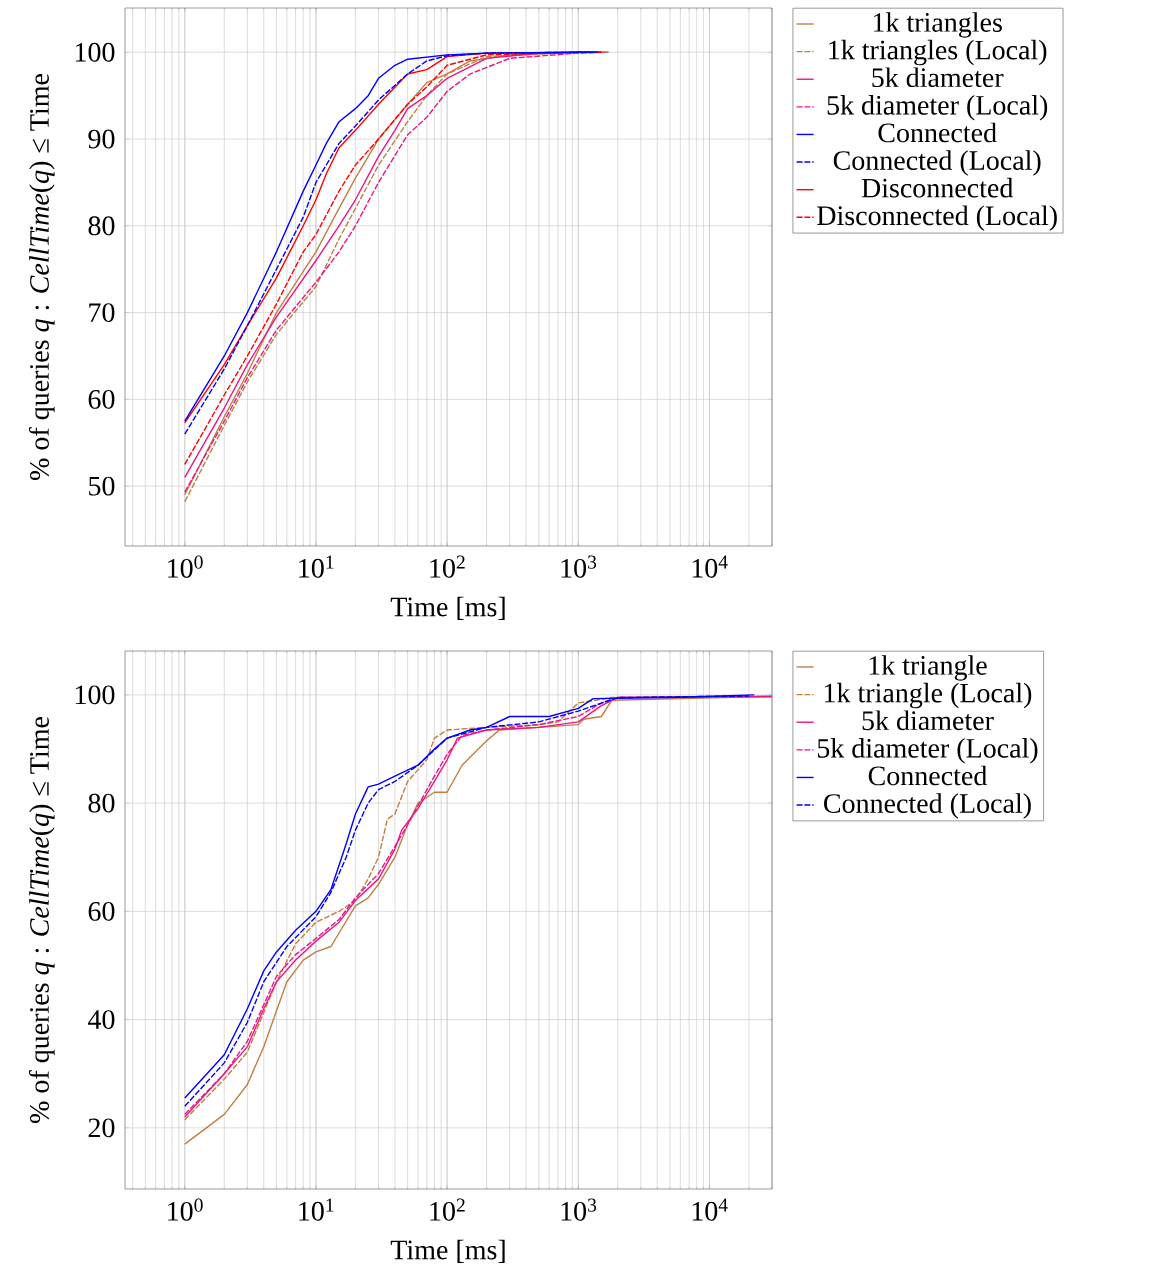  Describe the element at coordinates (937, 187) in the screenshot. I see `legend-label: Disconnected` at that location.